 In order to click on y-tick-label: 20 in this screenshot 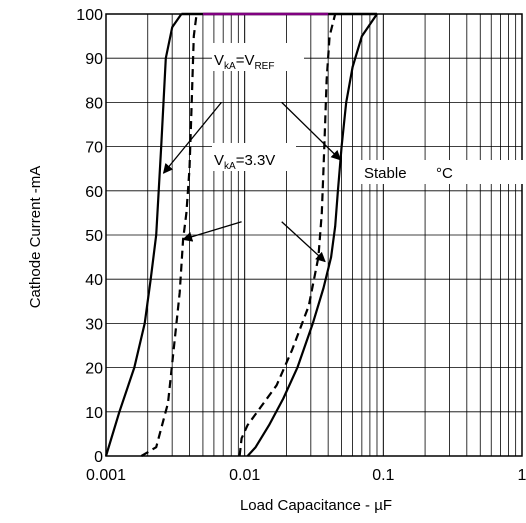, I will do `click(94, 369)`.